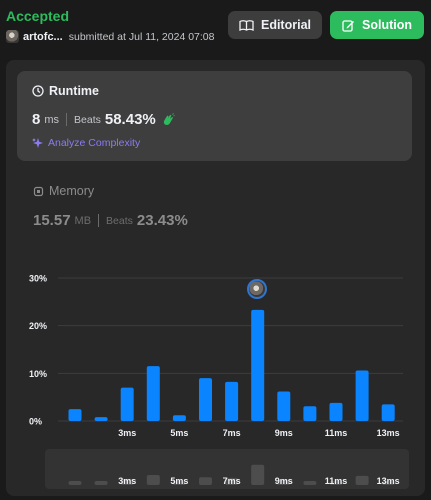  I want to click on analyze-complexity-link: Analyze Complexity, so click(86, 143).